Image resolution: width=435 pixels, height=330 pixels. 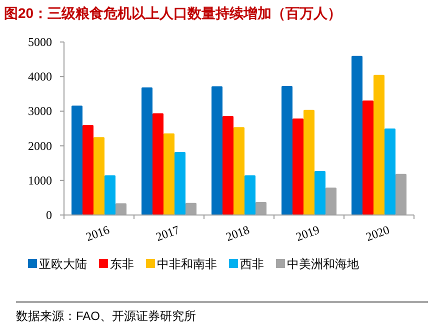 What do you see at coordinates (49, 215) in the screenshot?
I see `y-tick-label: 0` at bounding box center [49, 215].